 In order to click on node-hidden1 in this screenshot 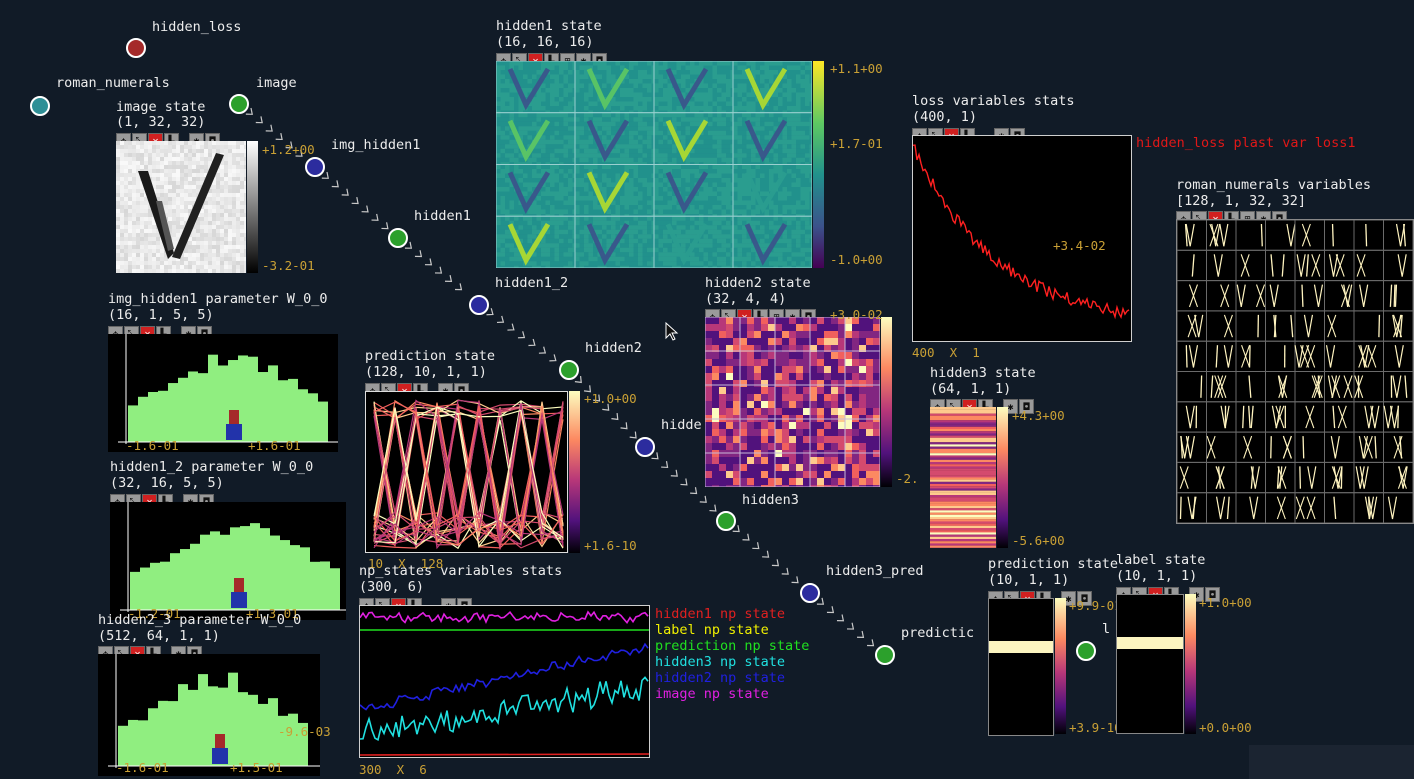, I will do `click(398, 238)`.